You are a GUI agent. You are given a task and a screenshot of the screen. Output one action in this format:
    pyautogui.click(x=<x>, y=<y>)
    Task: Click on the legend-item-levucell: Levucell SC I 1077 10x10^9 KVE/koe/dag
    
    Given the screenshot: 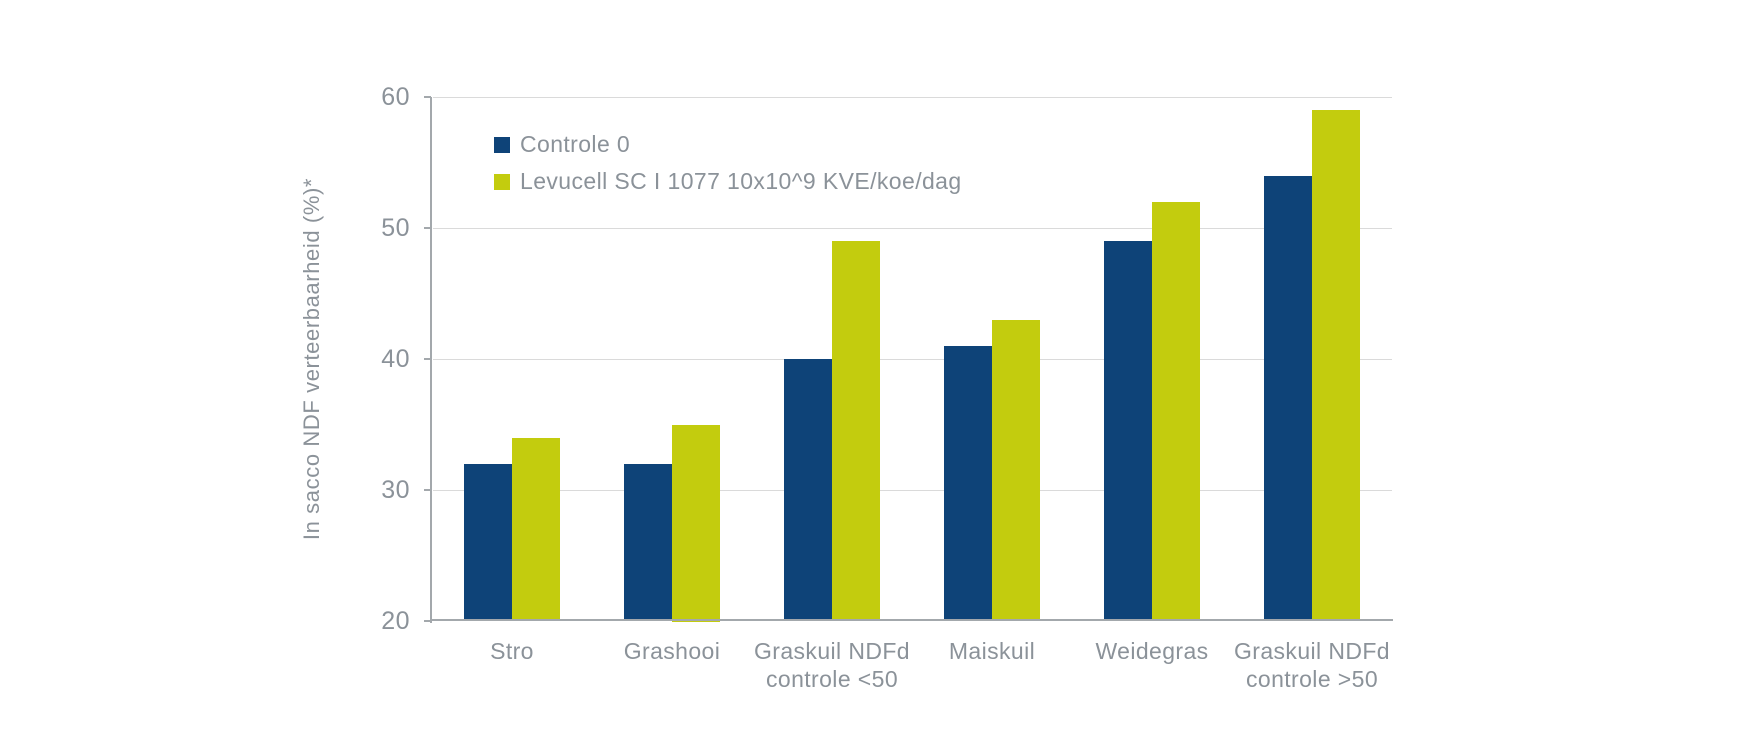 What is the action you would take?
    pyautogui.click(x=728, y=181)
    